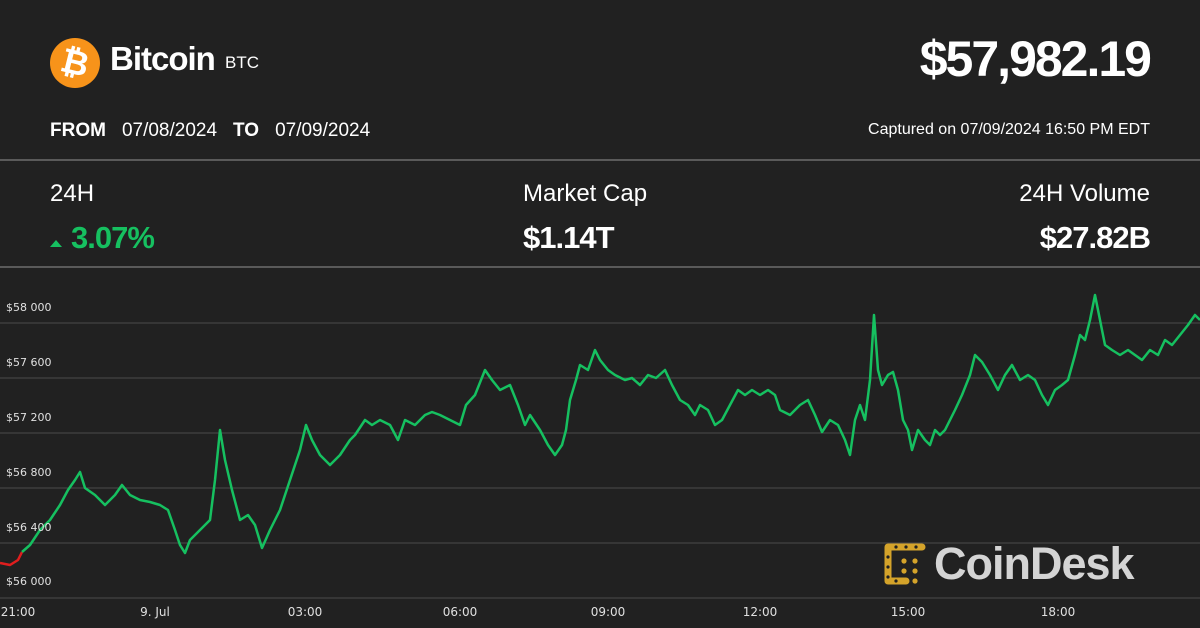  What do you see at coordinates (305, 612) in the screenshot?
I see `x-tick-label: 03:00` at bounding box center [305, 612].